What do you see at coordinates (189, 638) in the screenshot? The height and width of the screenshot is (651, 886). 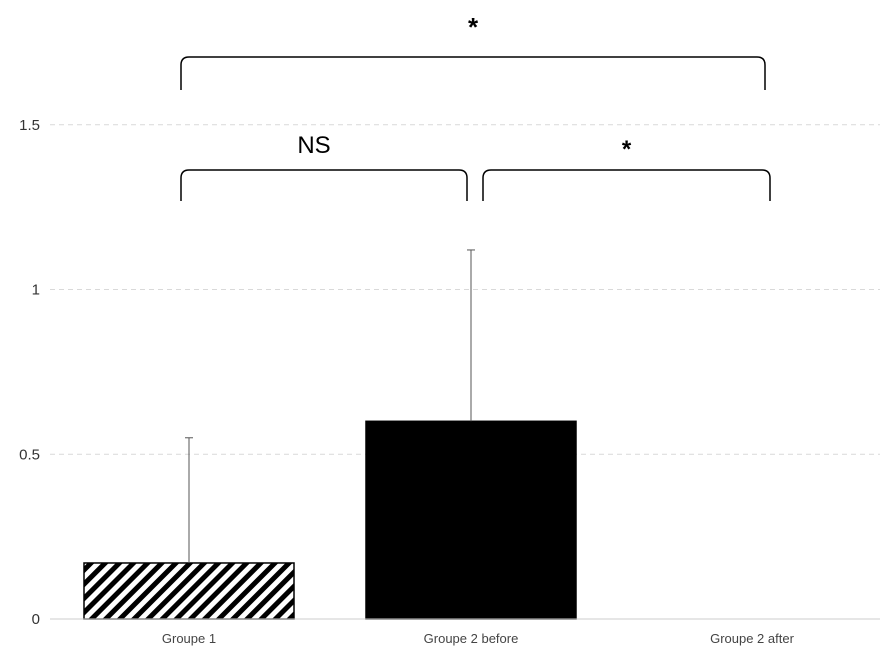 I see `x-tick-label: Groupe 1` at bounding box center [189, 638].